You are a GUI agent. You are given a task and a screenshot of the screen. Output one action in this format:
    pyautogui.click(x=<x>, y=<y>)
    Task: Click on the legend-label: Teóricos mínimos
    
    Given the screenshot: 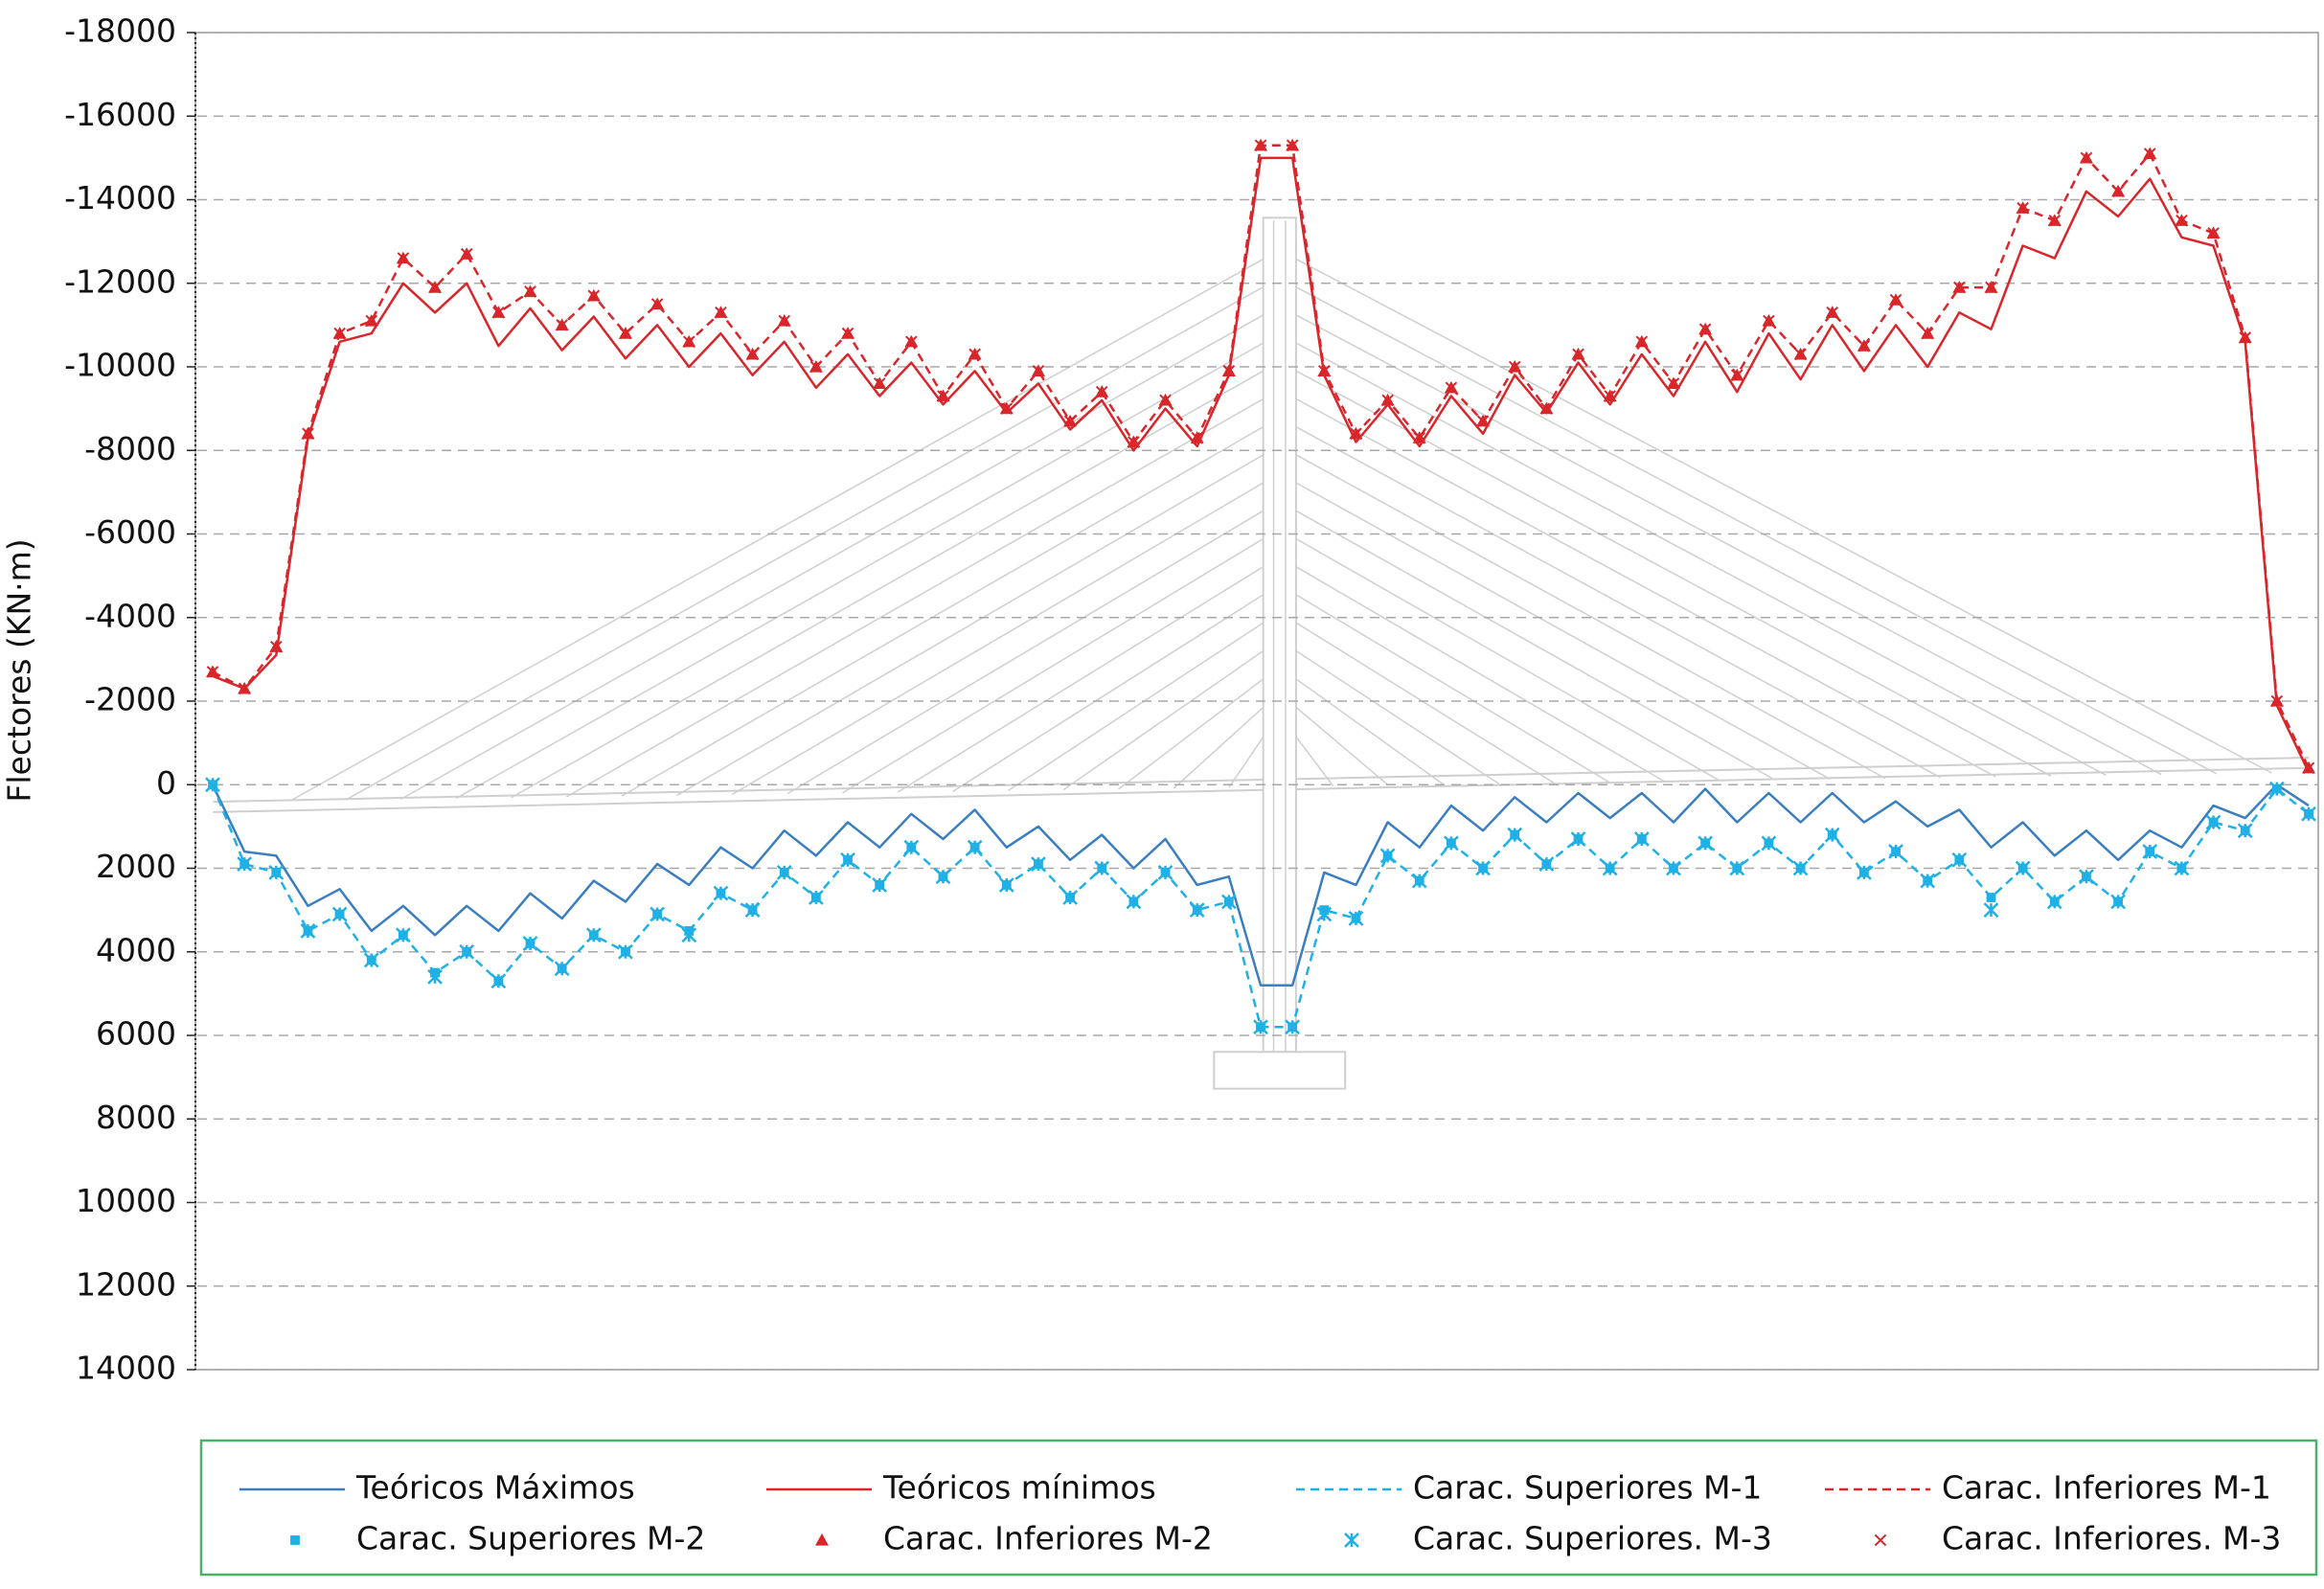 What is the action you would take?
    pyautogui.click(x=1019, y=1488)
    